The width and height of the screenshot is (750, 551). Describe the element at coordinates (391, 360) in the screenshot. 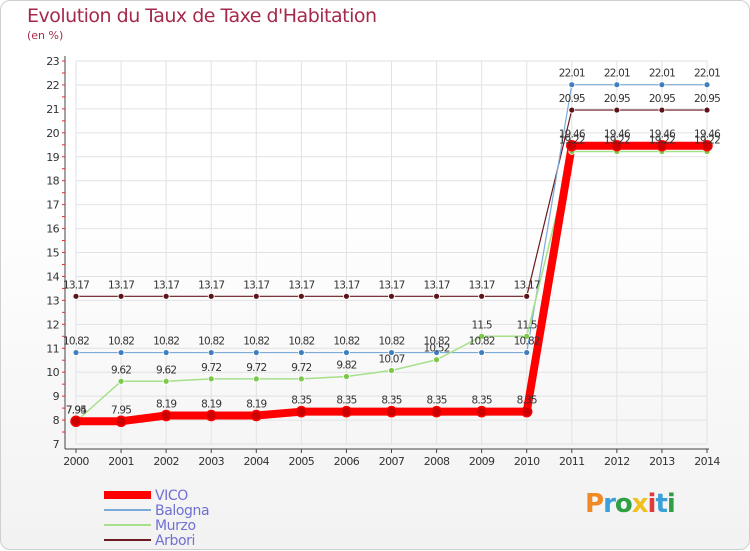

I see `data-label-murzo: 10.07` at that location.